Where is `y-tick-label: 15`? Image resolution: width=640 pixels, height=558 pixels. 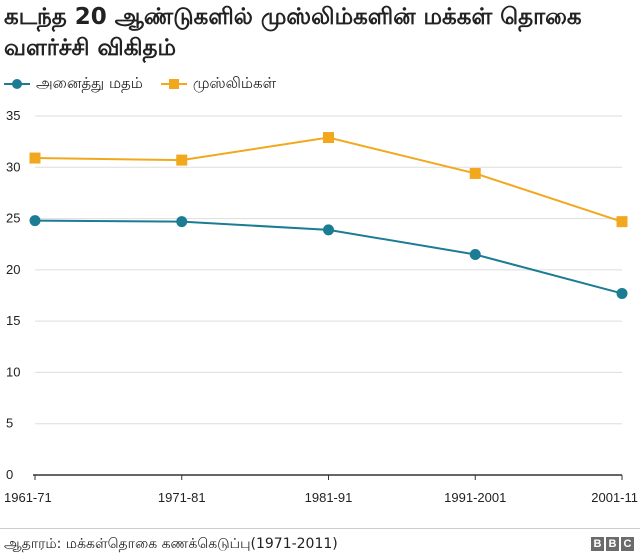 y-tick-label: 15 is located at coordinates (13, 320).